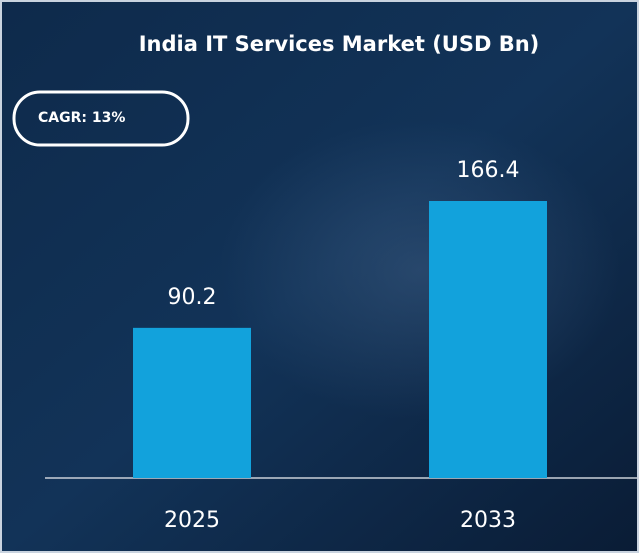 This screenshot has height=553, width=639. Describe the element at coordinates (488, 170) in the screenshot. I see `value-label: 166.4` at that location.